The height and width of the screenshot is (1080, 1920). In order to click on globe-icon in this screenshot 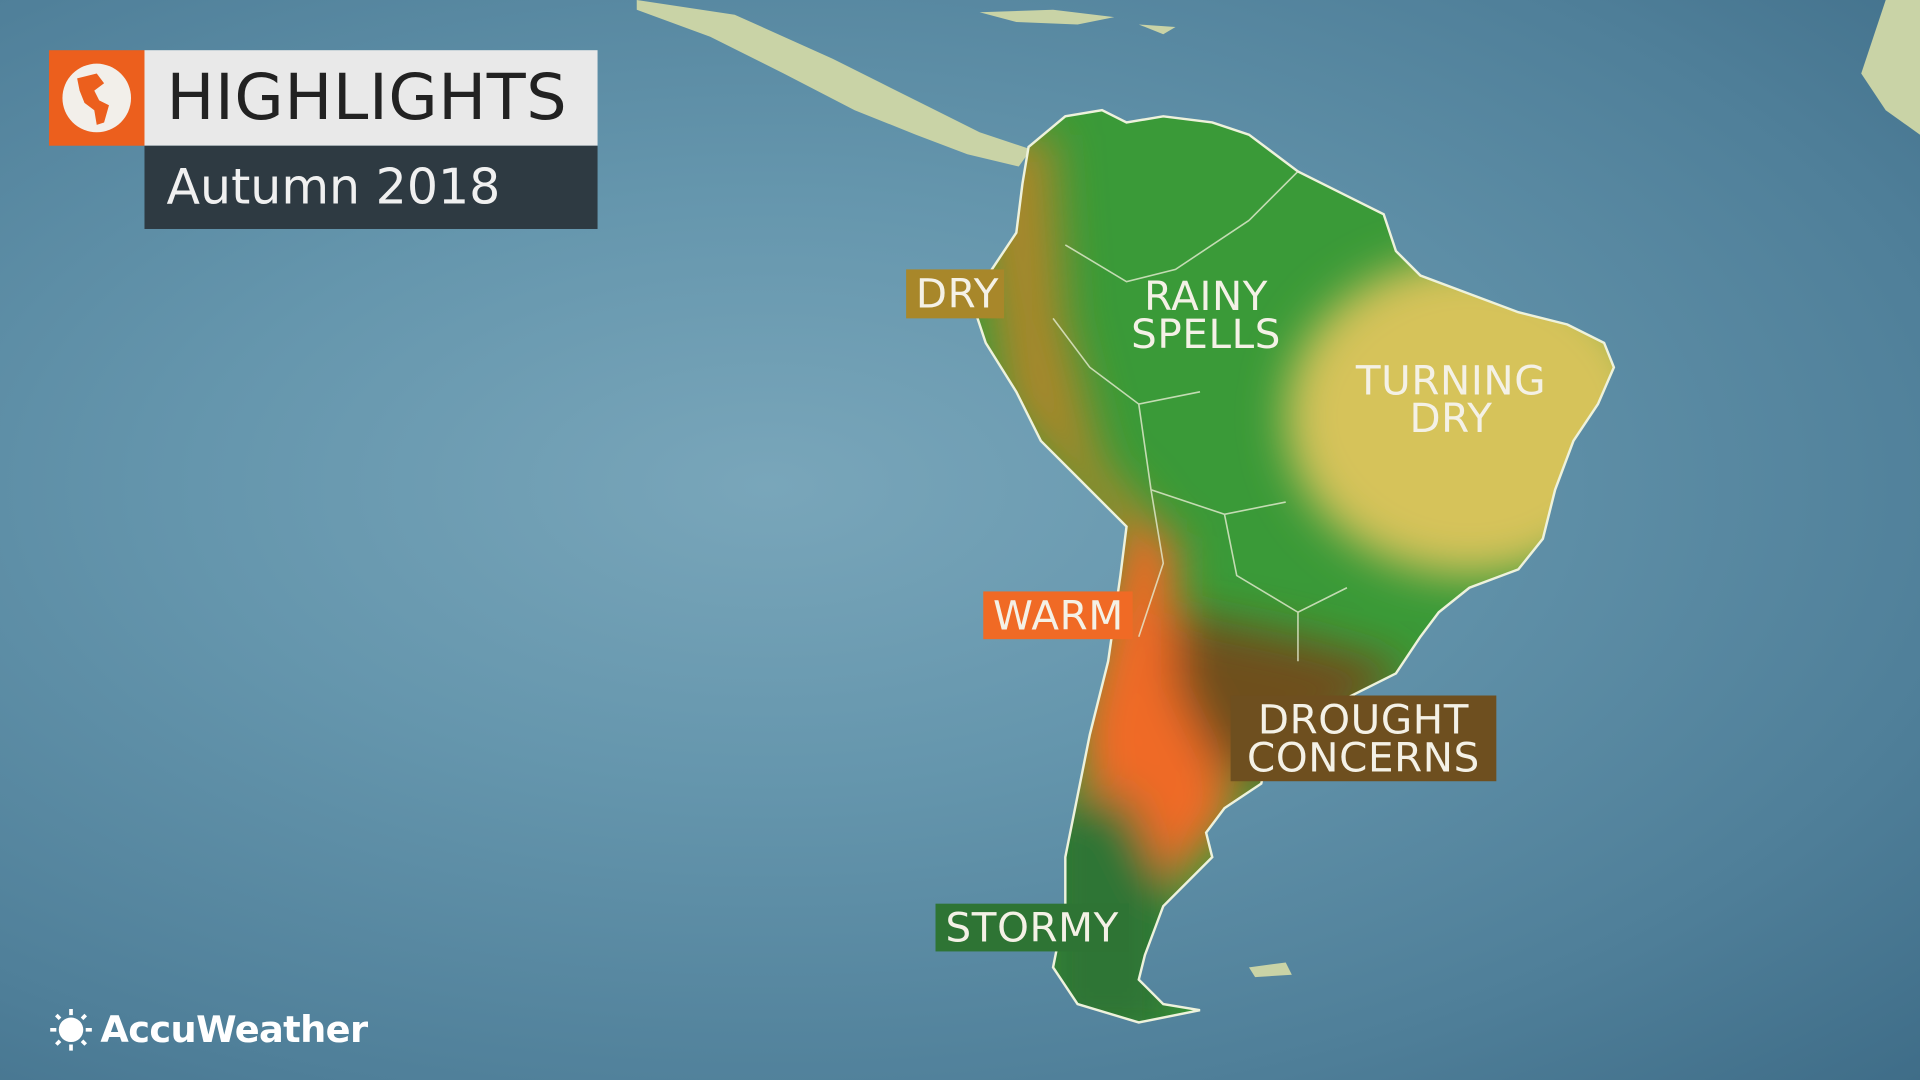, I will do `click(96, 98)`.